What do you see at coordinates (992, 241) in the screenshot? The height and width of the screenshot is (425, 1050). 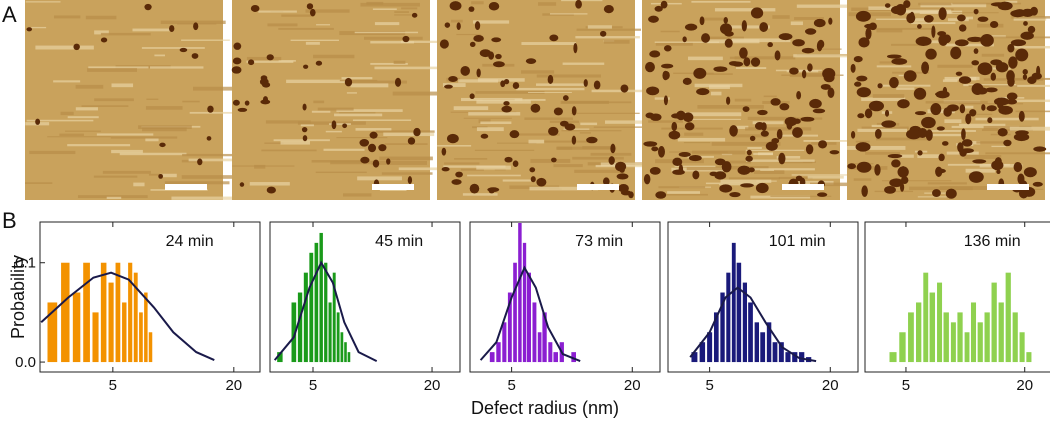 I see `panel-title: 136 min` at bounding box center [992, 241].